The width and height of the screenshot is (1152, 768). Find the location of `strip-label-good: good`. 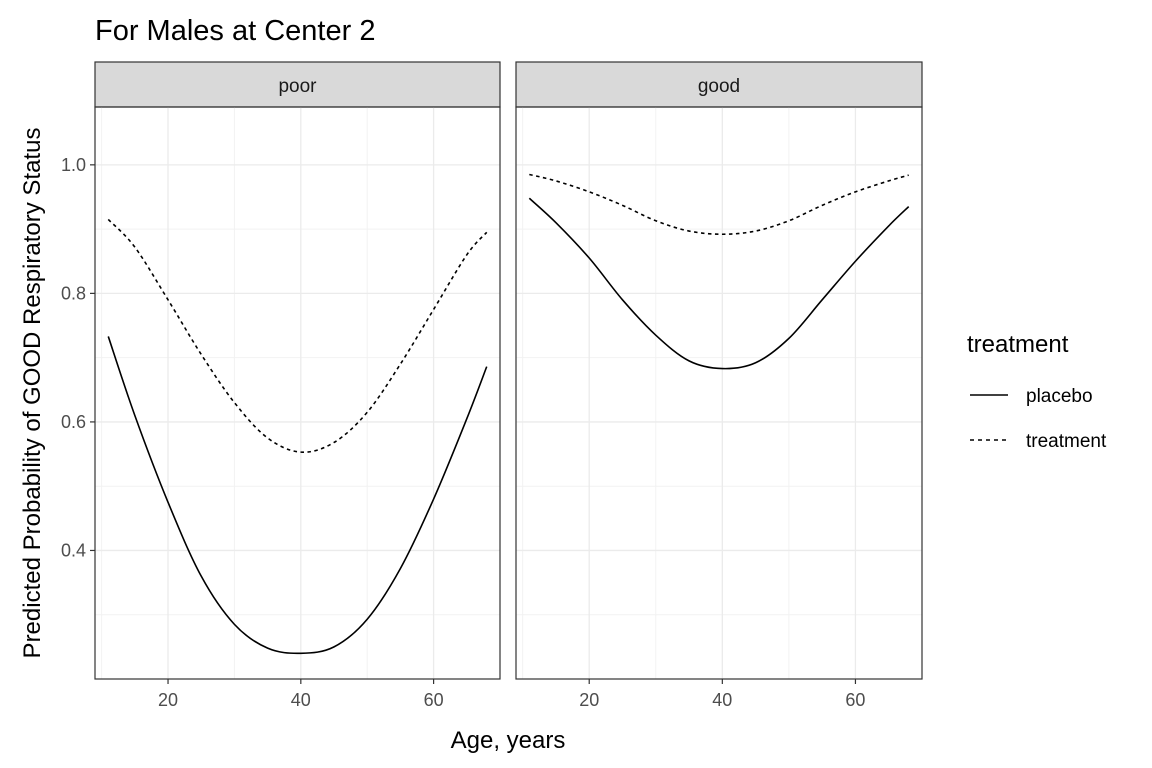

strip-label-good: good is located at coordinates (719, 86).